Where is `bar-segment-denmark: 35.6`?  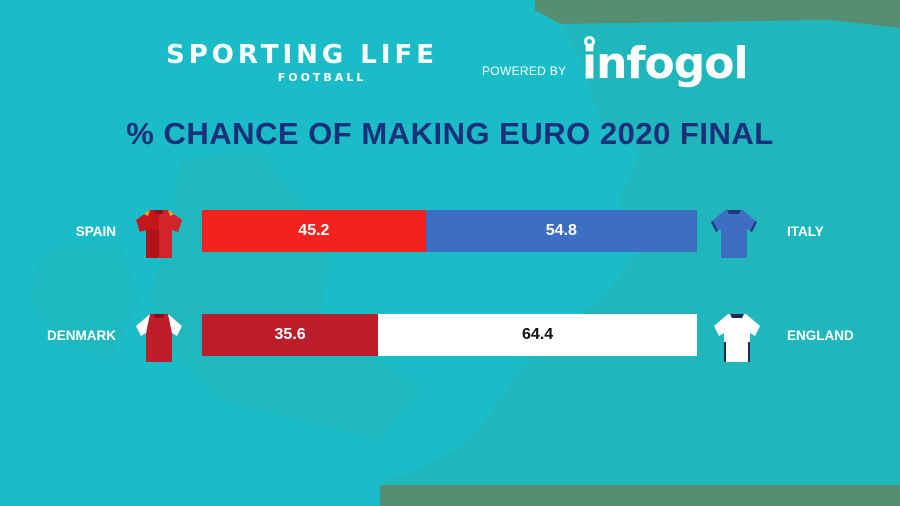
bar-segment-denmark: 35.6 is located at coordinates (290, 335).